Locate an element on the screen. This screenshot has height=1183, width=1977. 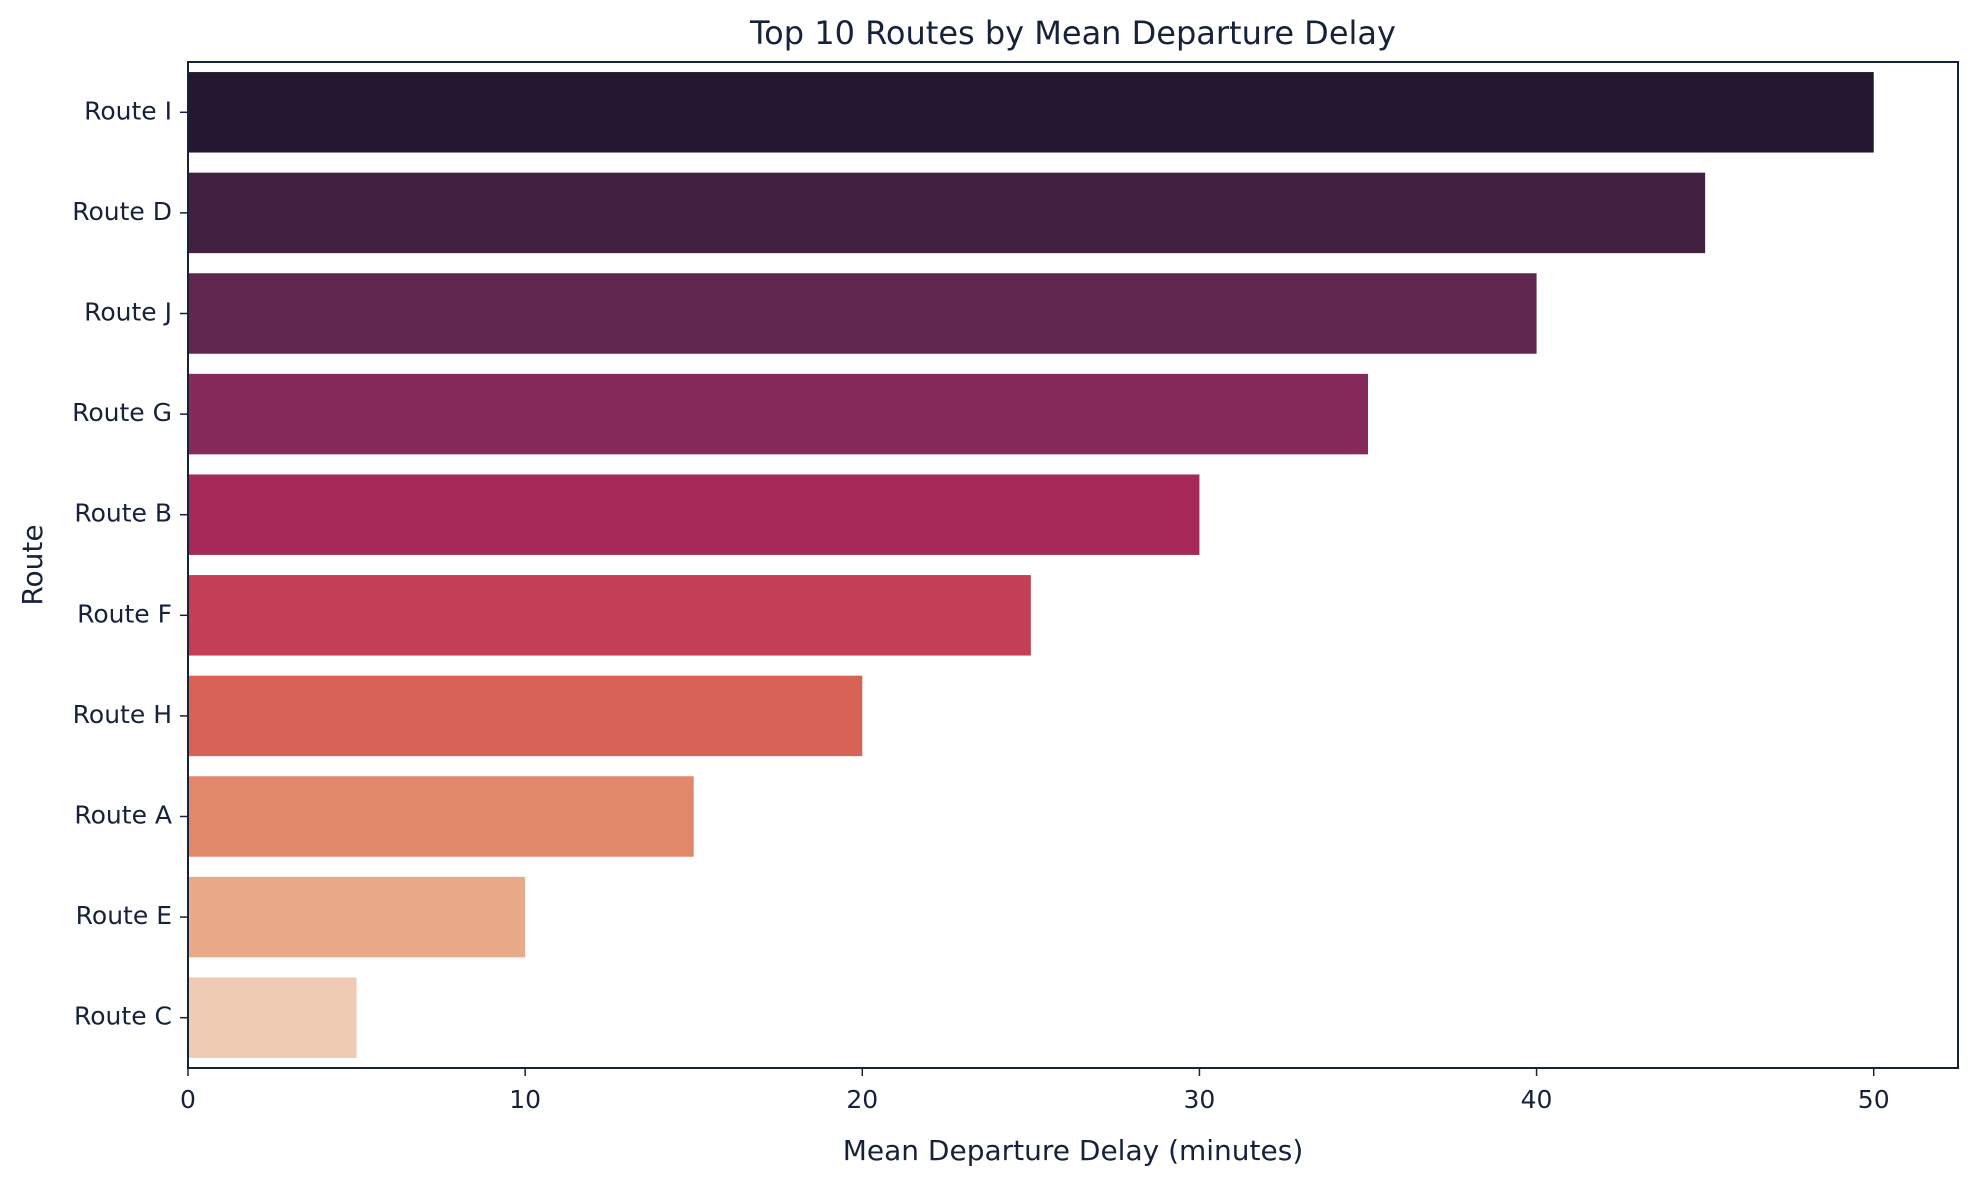
x-axis-label: Mean Departure Delay (minutes) is located at coordinates (1073, 1150).